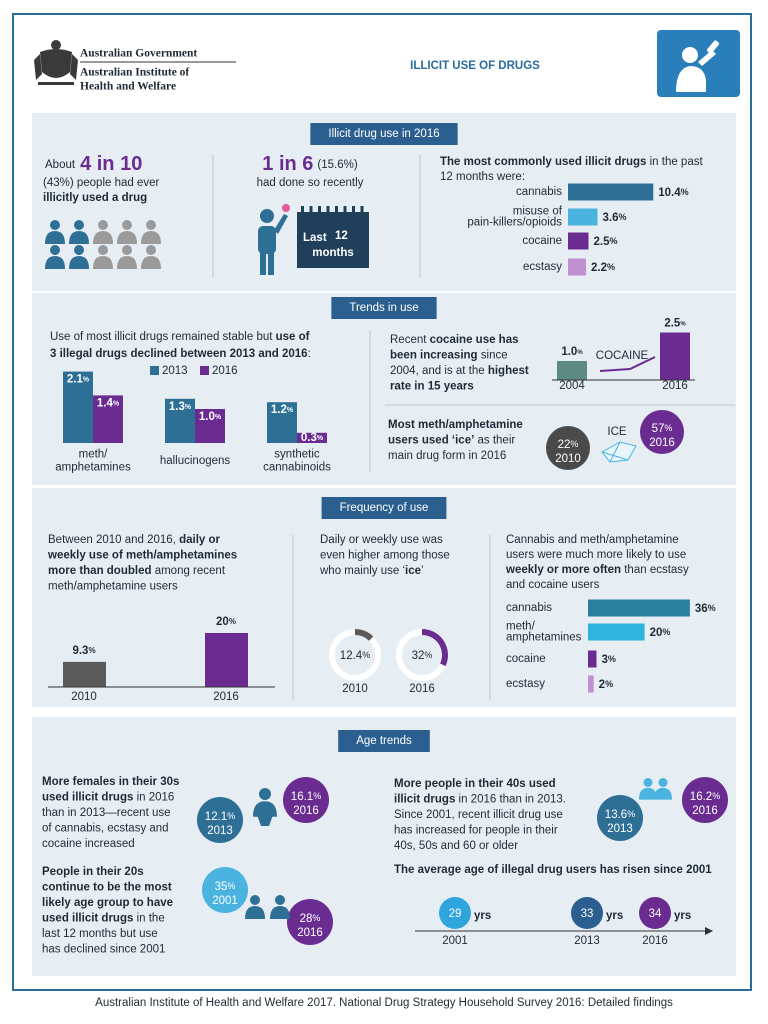 The width and height of the screenshot is (768, 1024). Describe the element at coordinates (675, 324) in the screenshot. I see `value-label: 2.5%` at that location.